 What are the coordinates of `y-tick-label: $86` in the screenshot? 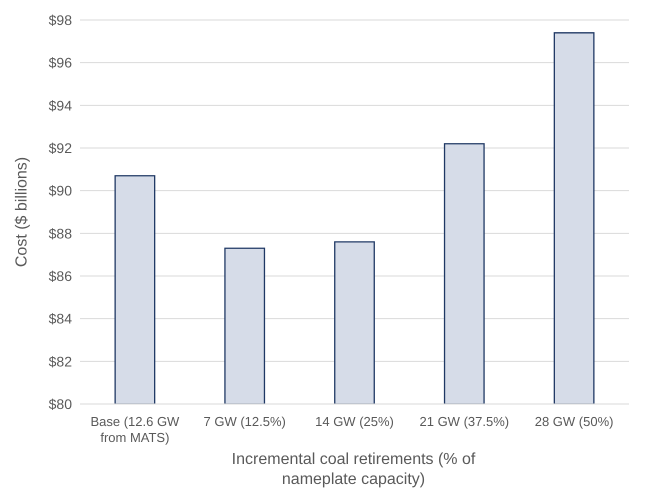 It's located at (60, 276).